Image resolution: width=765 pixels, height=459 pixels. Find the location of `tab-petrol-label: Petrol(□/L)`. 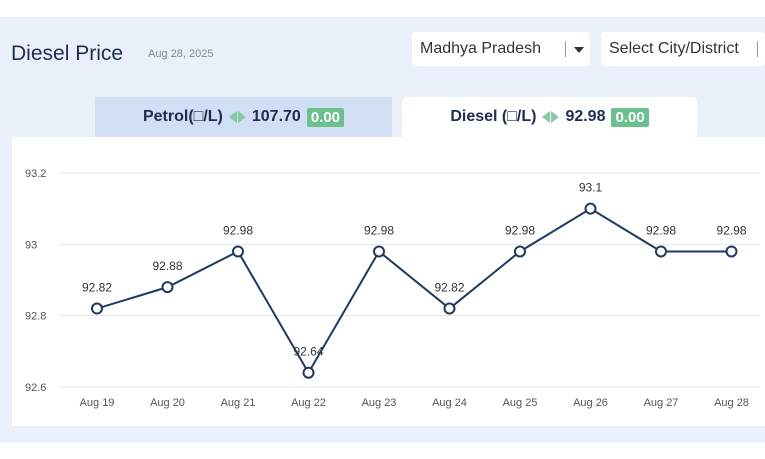

tab-petrol-label: Petrol(□/L) is located at coordinates (182, 116).